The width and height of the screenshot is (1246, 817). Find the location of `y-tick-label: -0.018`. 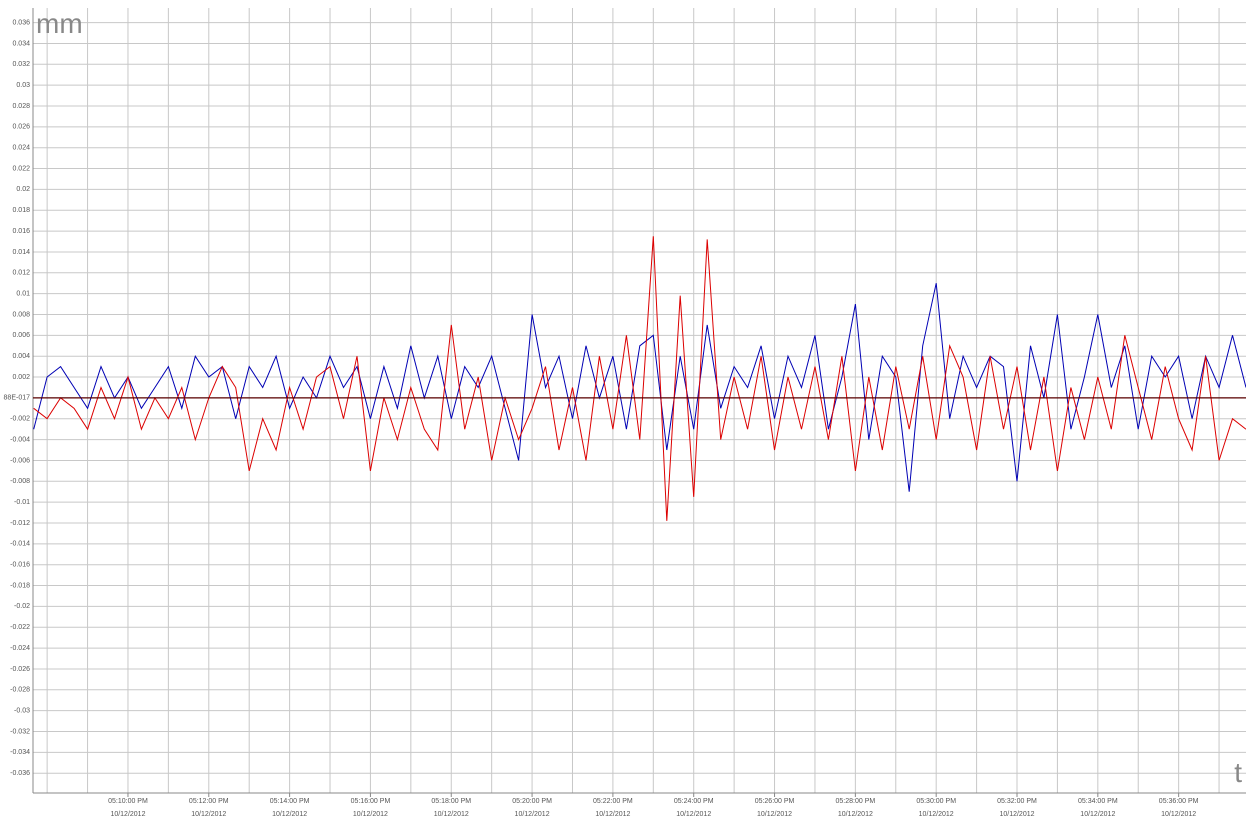

y-tick-label: -0.018 is located at coordinates (20, 585).